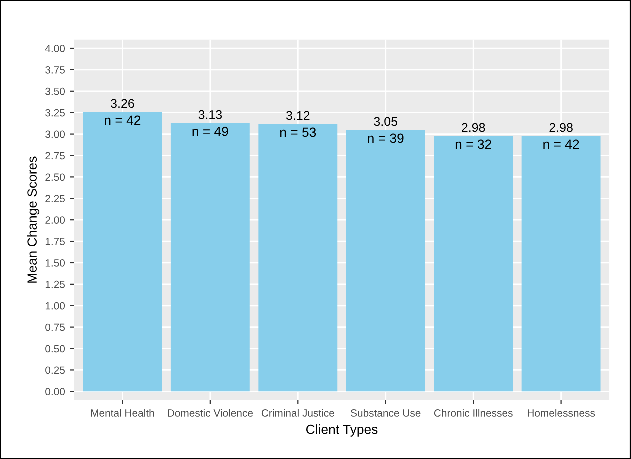 Image resolution: width=631 pixels, height=459 pixels. Describe the element at coordinates (474, 145) in the screenshot. I see `annotation: n = 32` at that location.